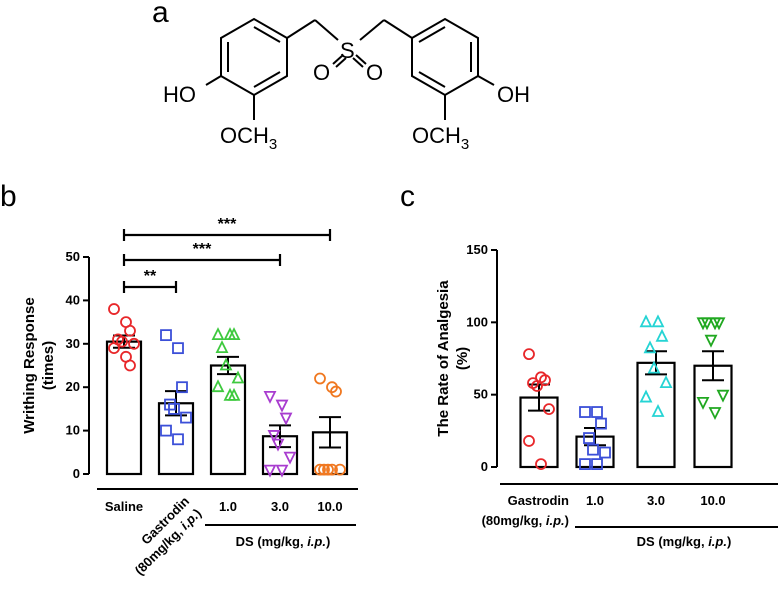 This screenshot has width=778, height=591. Describe the element at coordinates (538, 500) in the screenshot. I see `x-tick-label-gastrodin: Gastrodin` at that location.